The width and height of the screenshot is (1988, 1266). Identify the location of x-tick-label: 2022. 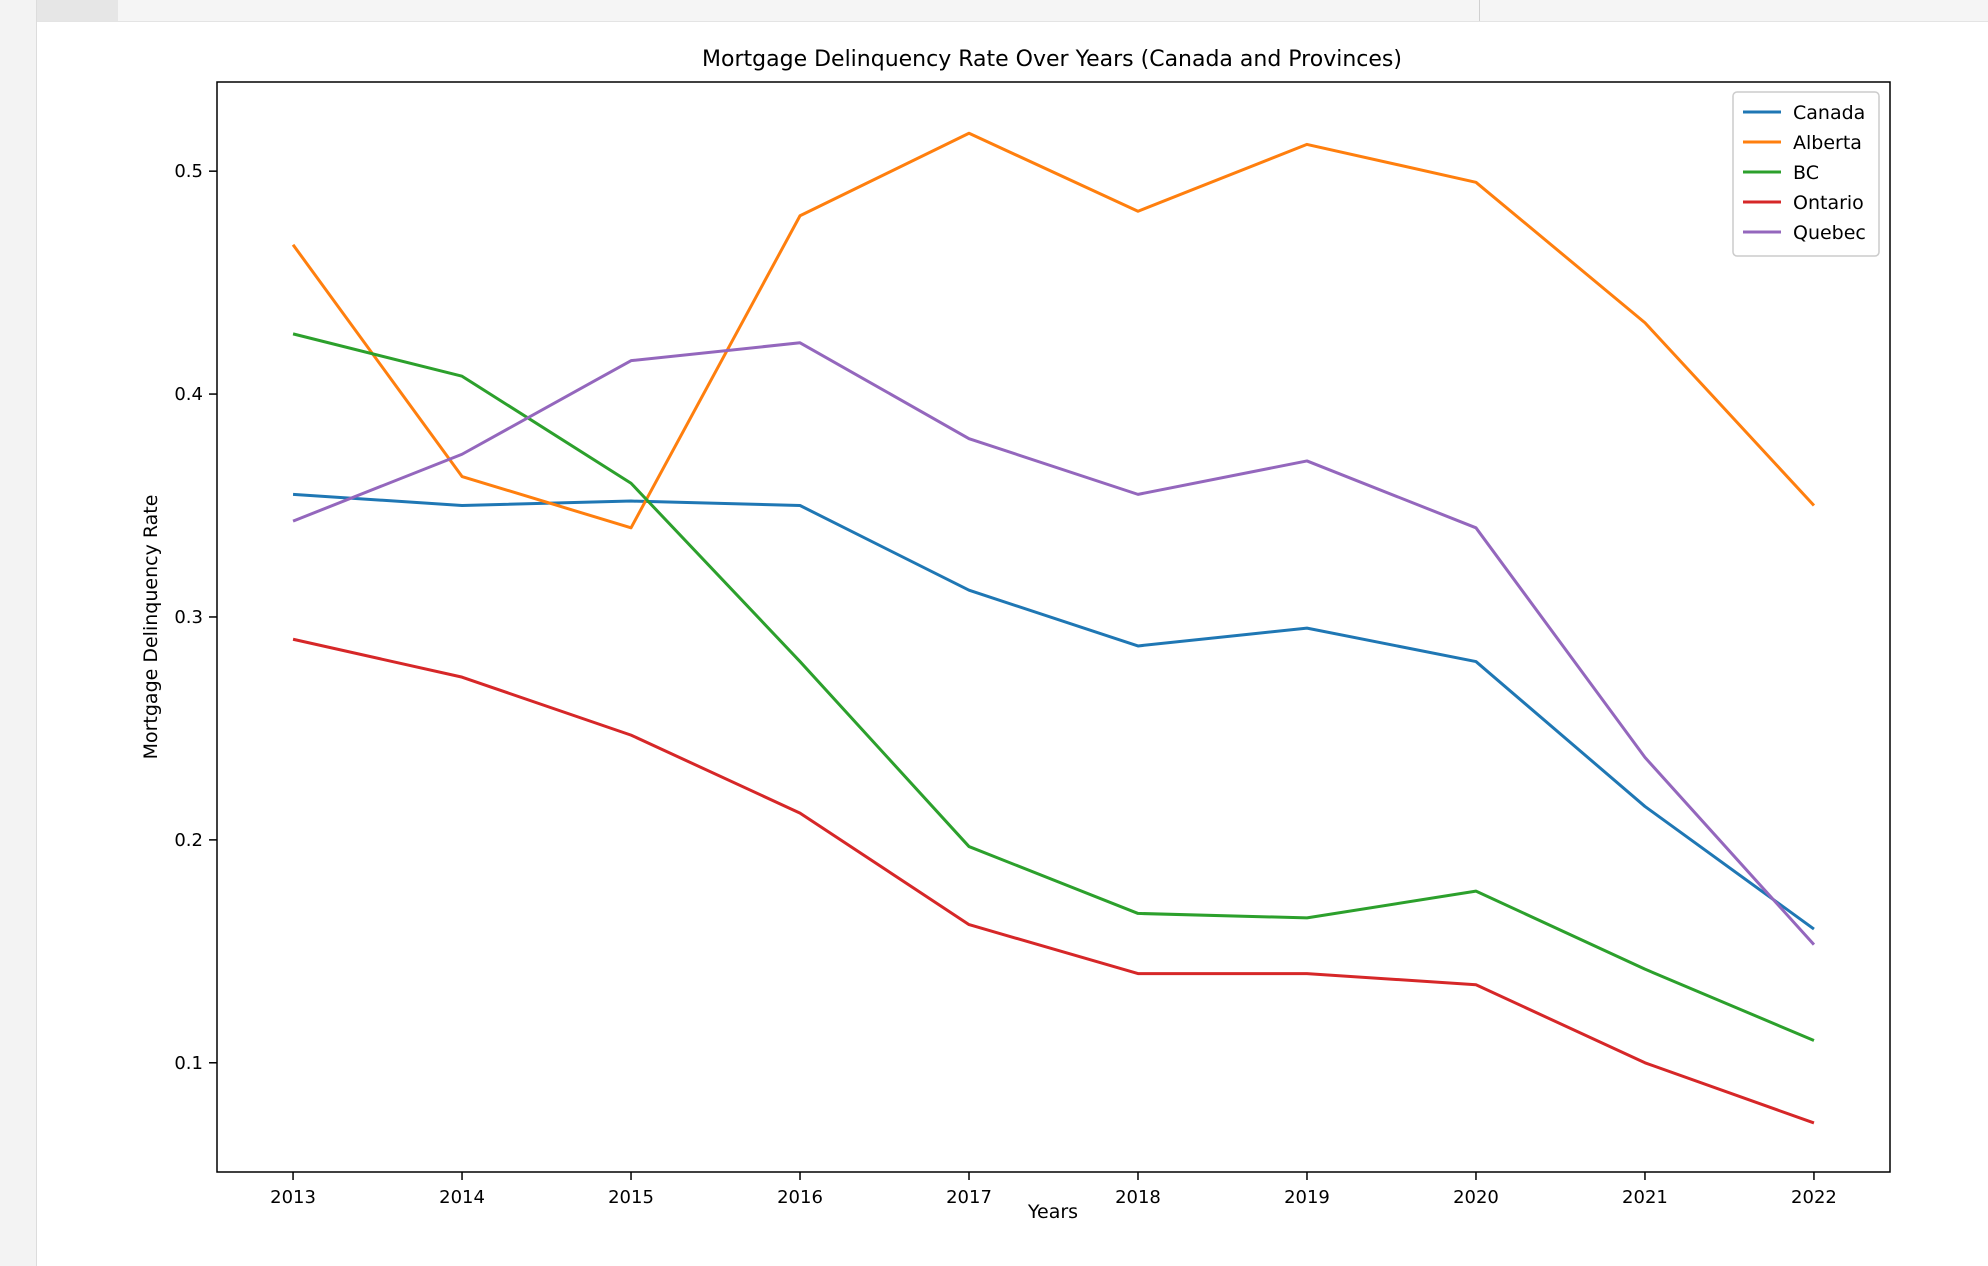
(1814, 1197).